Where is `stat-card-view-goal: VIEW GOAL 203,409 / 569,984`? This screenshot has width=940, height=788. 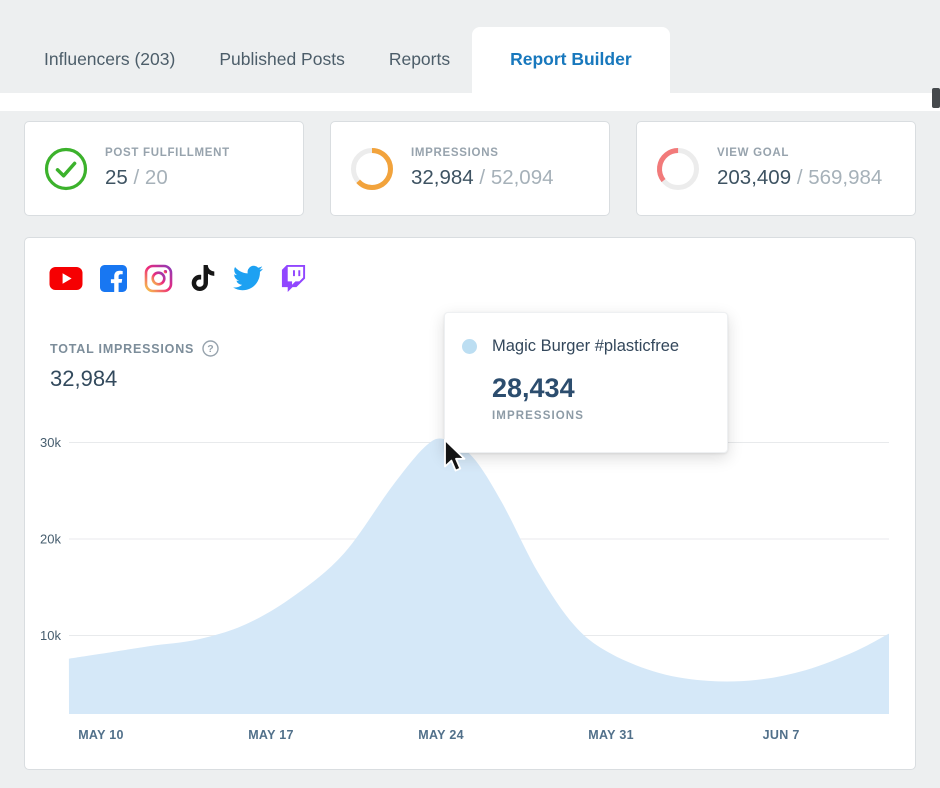 stat-card-view-goal: VIEW GOAL 203,409 / 569,984 is located at coordinates (776, 168).